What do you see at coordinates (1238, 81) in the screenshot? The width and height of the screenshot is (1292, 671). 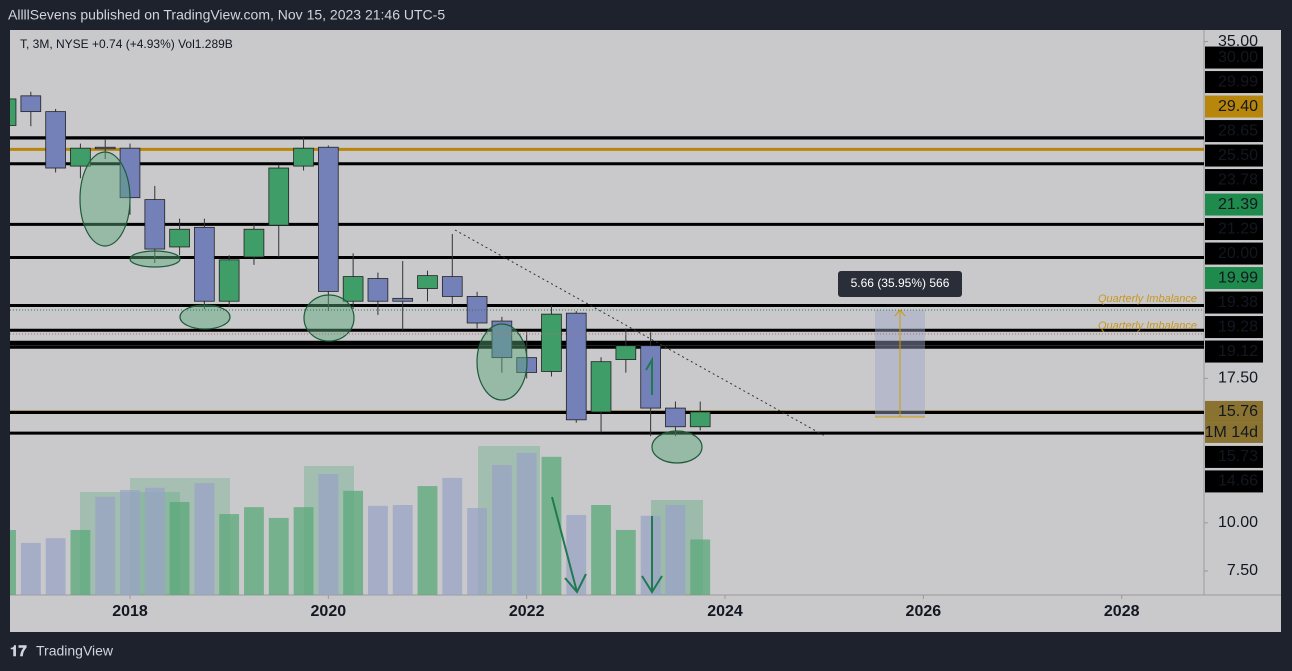 I see `price-label: 29.99` at bounding box center [1238, 81].